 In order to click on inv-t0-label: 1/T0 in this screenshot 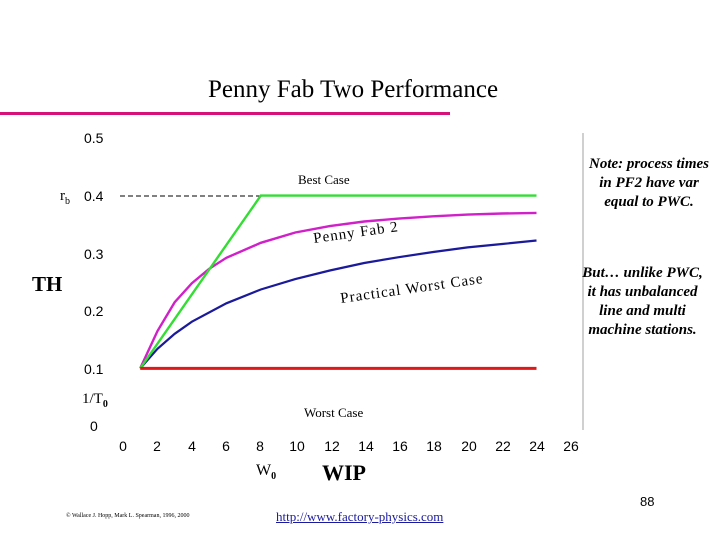, I will do `click(95, 400)`.